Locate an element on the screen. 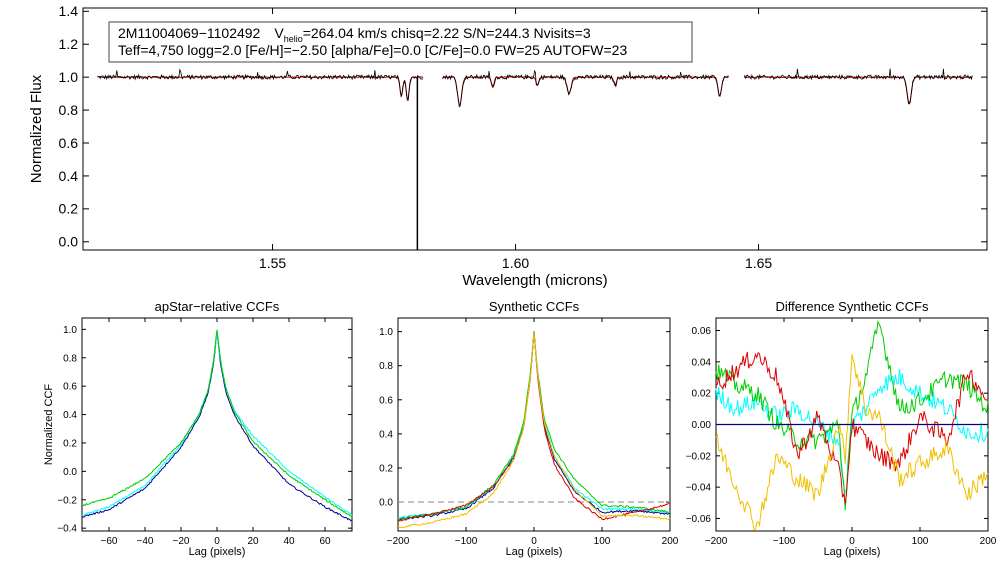  y-tick-label: 0.04 is located at coordinates (702, 362).